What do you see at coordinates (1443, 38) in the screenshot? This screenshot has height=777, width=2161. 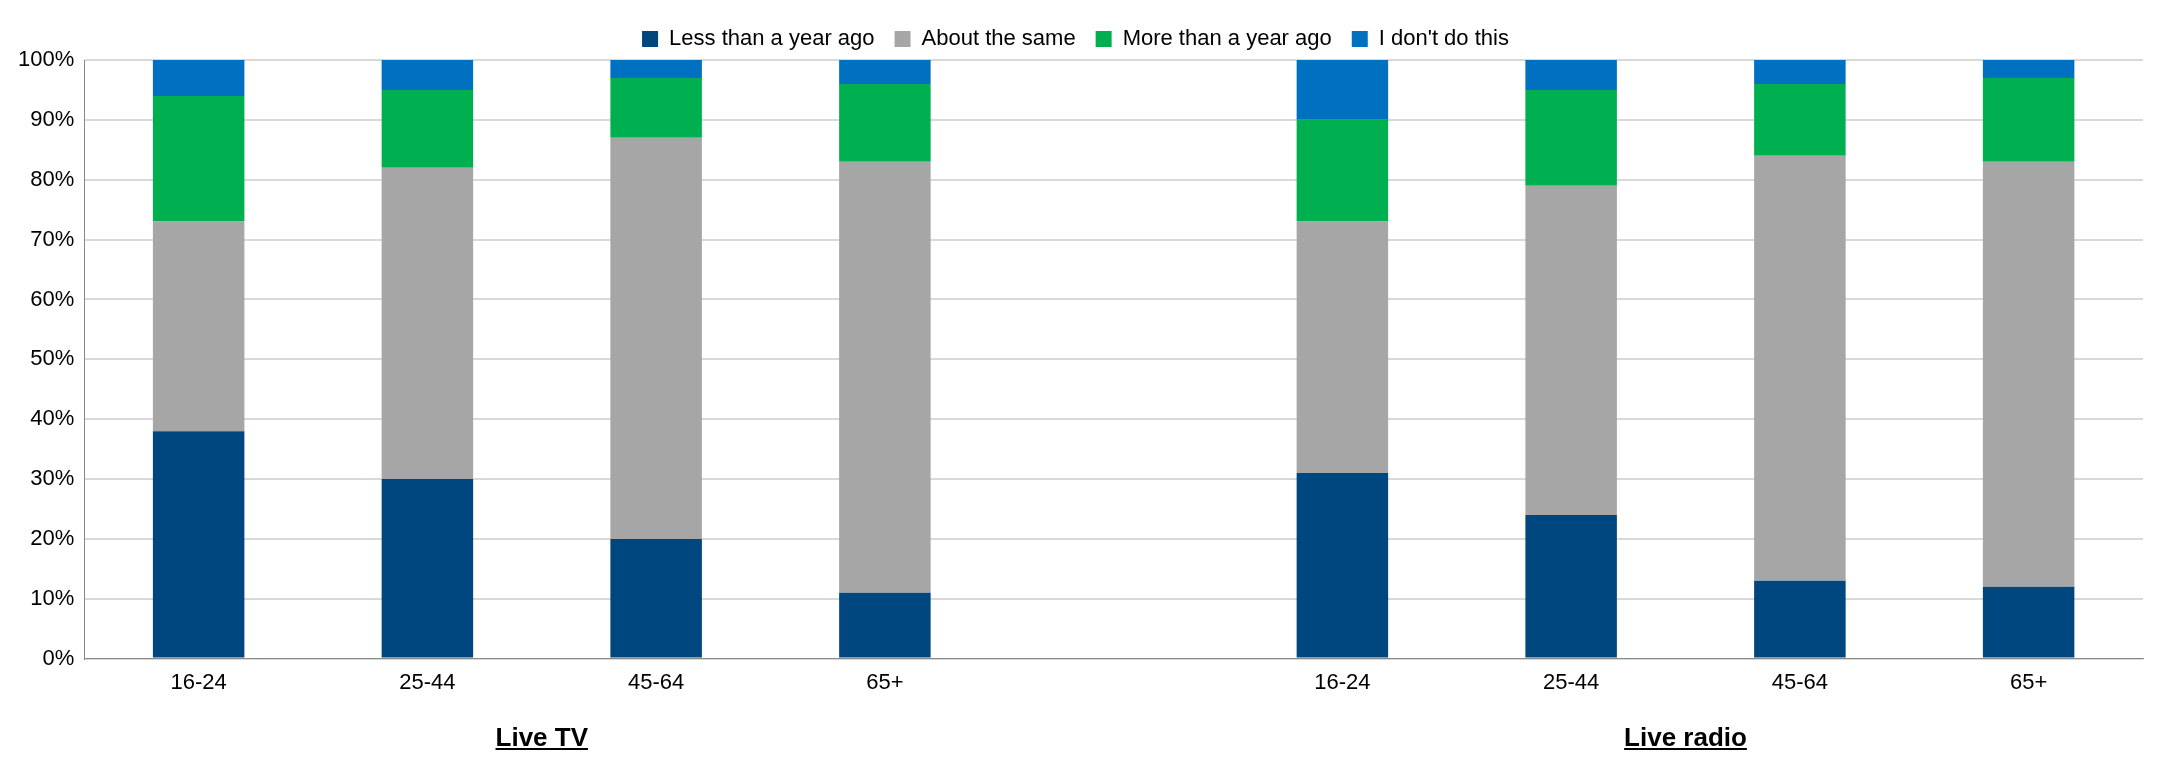 I see `legend-label: I don't do this` at bounding box center [1443, 38].